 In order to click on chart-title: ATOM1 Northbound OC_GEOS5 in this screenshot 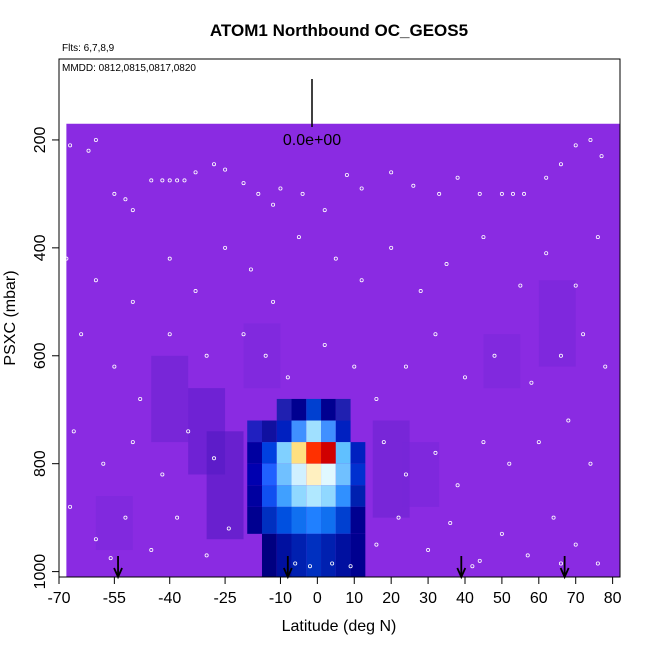, I will do `click(339, 30)`.